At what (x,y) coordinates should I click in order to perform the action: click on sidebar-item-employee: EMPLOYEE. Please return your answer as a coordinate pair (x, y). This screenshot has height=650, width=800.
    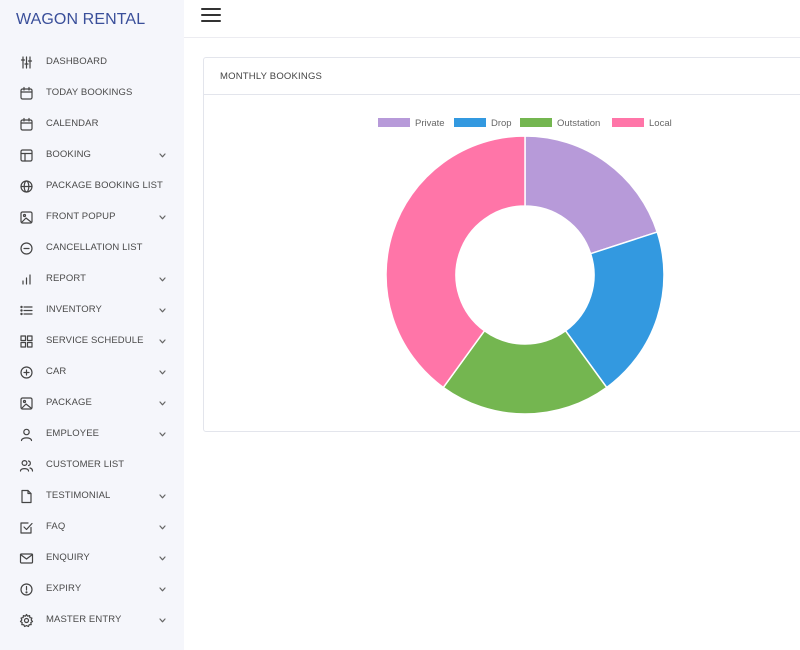
    Looking at the image, I should click on (92, 434).